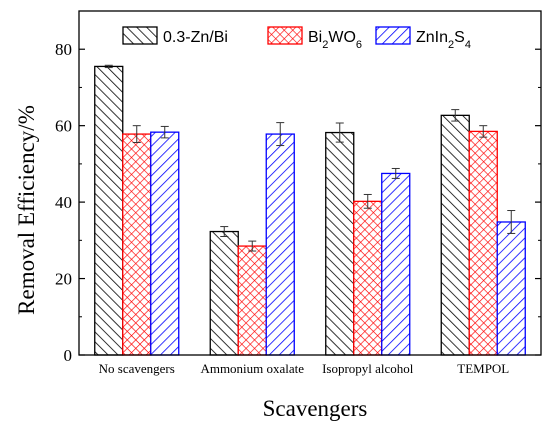  I want to click on y-tick-label: 60, so click(63, 126).